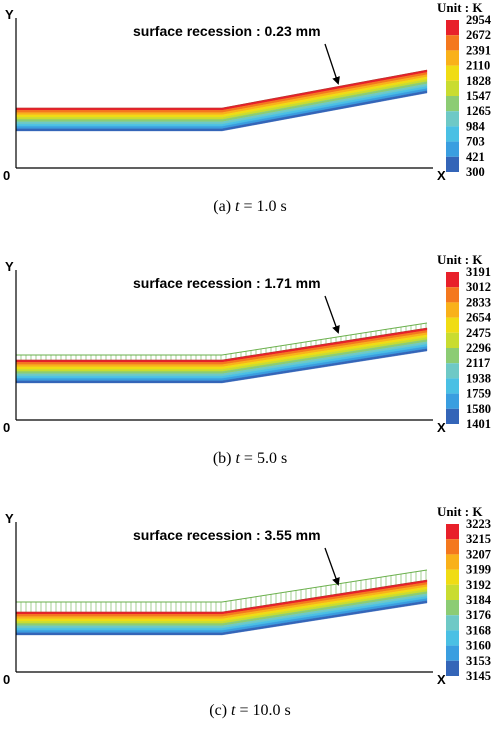 The height and width of the screenshot is (756, 500). Describe the element at coordinates (227, 535) in the screenshot. I see `recession-annotation: surface recession : 3.55 mm` at that location.